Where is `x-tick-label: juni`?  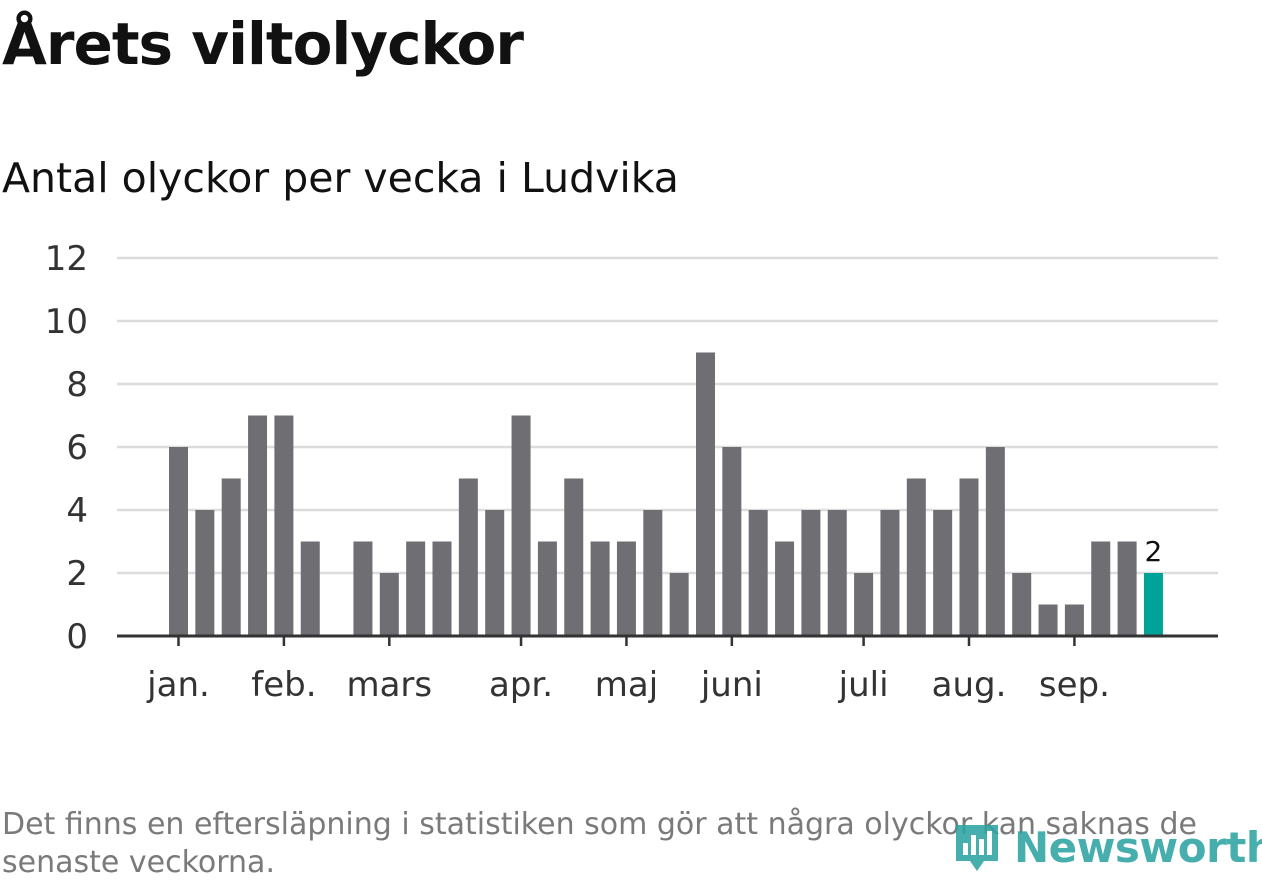 x-tick-label: juni is located at coordinates (731, 685).